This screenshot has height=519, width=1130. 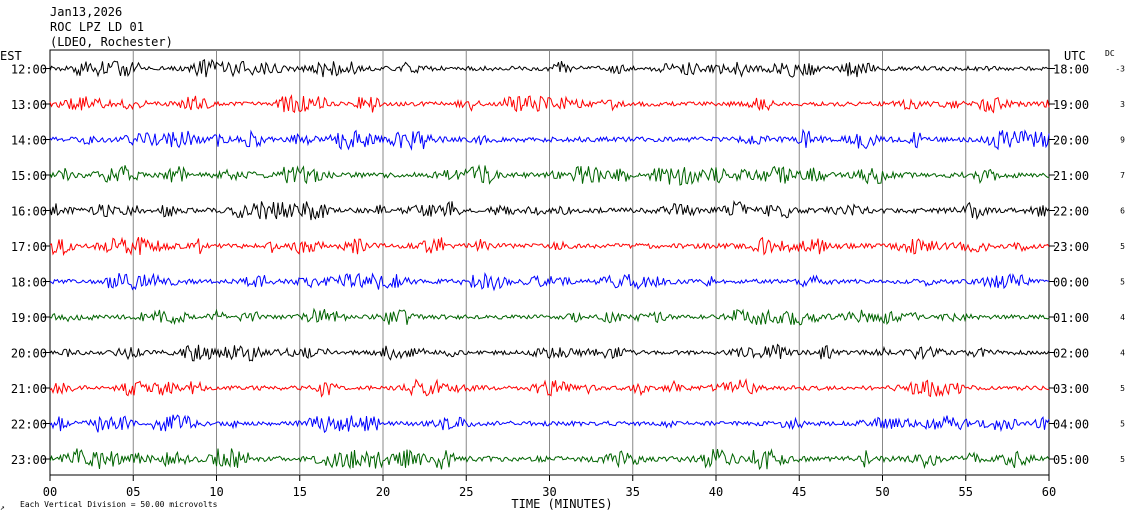 What do you see at coordinates (111, 42) in the screenshot?
I see `network-name: (LDEO, Rochester)` at bounding box center [111, 42].